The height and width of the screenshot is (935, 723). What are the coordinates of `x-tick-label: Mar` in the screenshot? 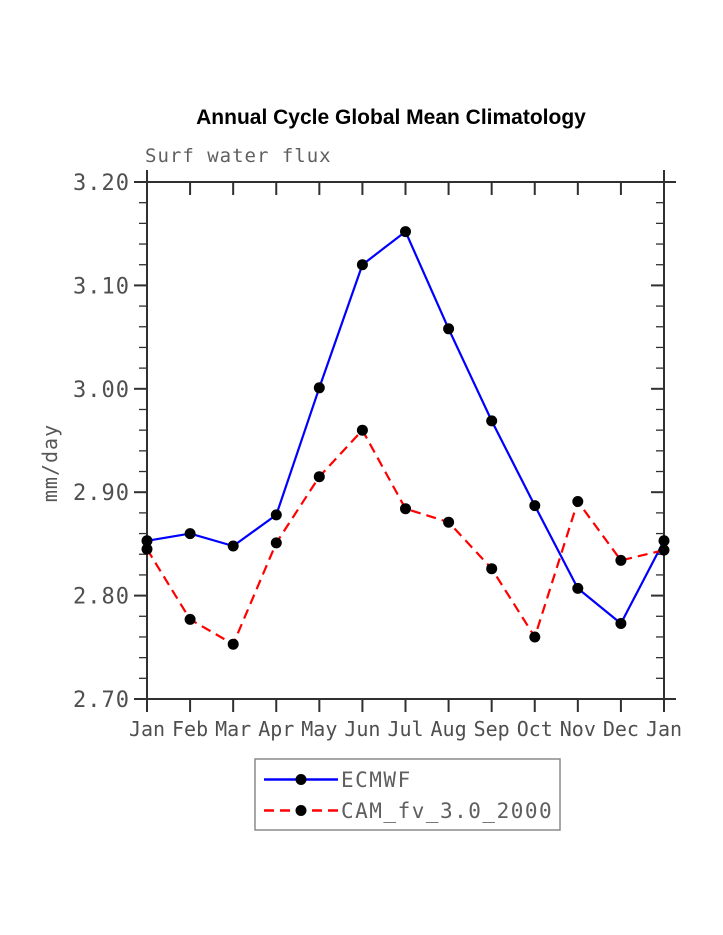 It's located at (233, 729).